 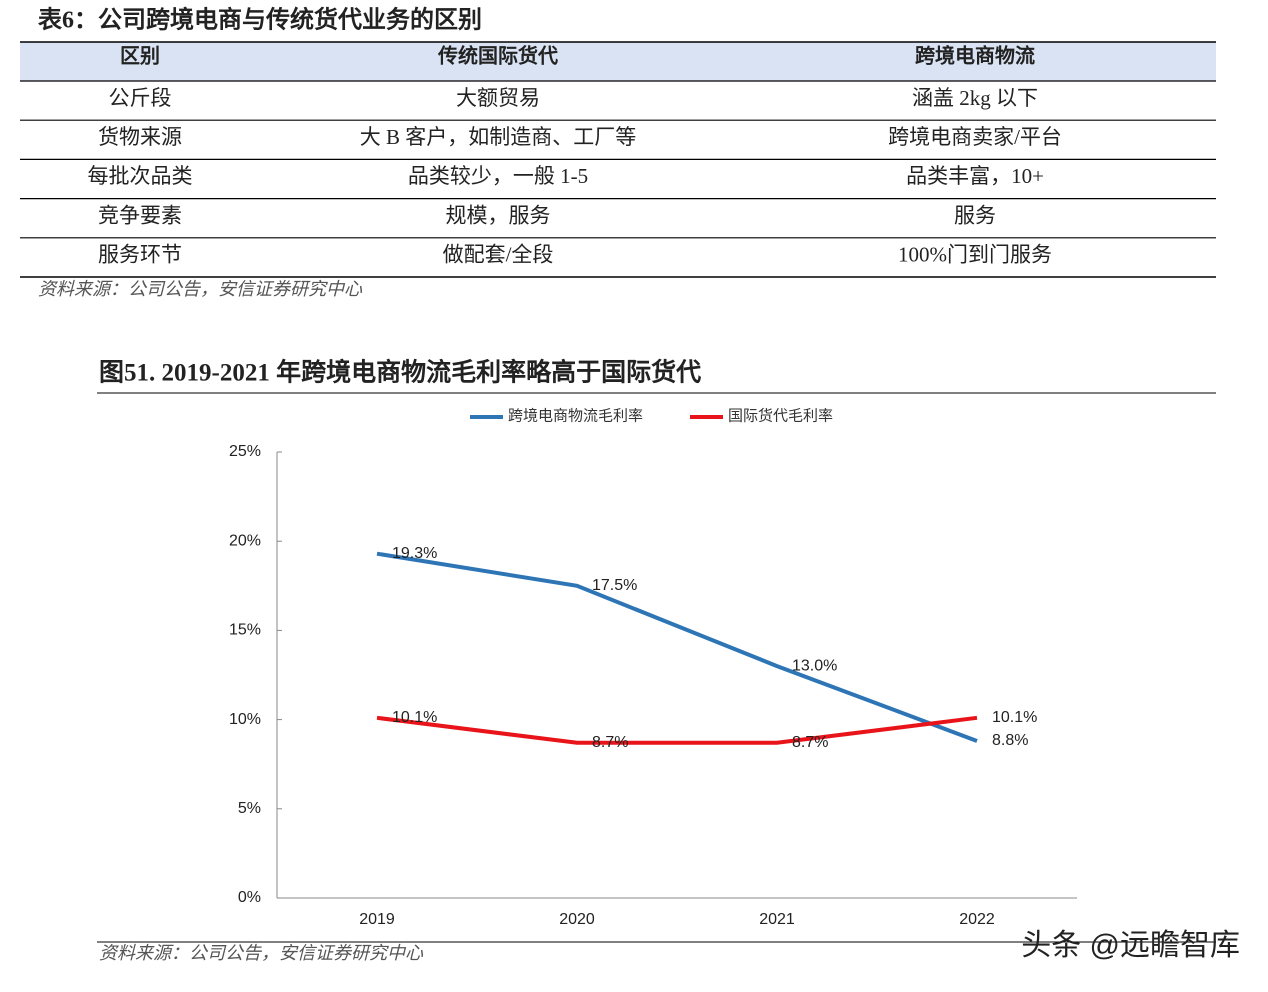 What do you see at coordinates (245, 719) in the screenshot?
I see `y-tick-label: 10%` at bounding box center [245, 719].